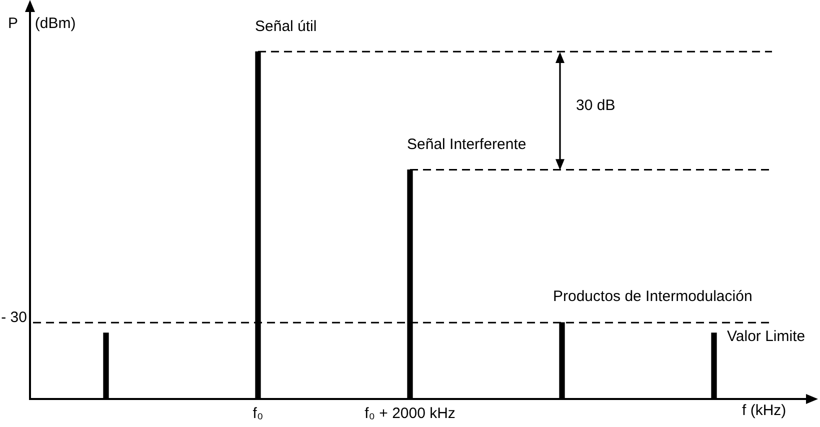 The height and width of the screenshot is (427, 820). What do you see at coordinates (652, 297) in the screenshot?
I see `annotation: Productos de Intermodulación` at bounding box center [652, 297].